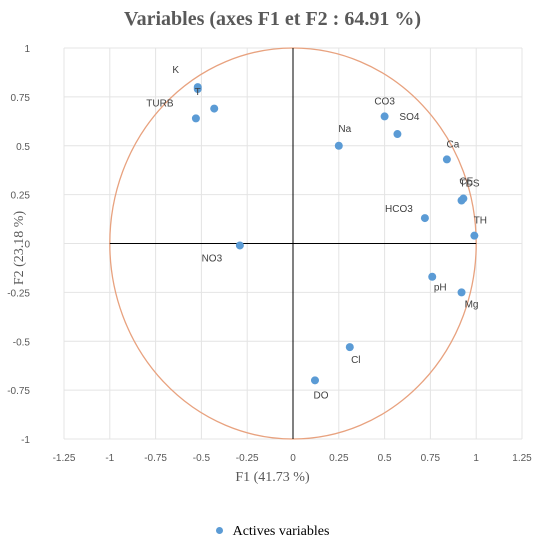 The width and height of the screenshot is (545, 550). I want to click on point-label: Cl, so click(355, 360).